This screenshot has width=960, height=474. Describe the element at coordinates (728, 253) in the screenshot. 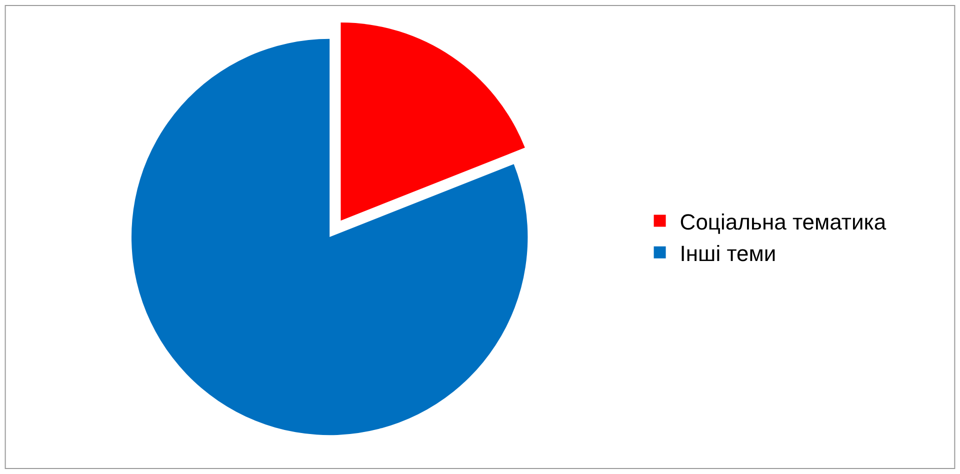

I see `legend-label: Інші теми` at that location.